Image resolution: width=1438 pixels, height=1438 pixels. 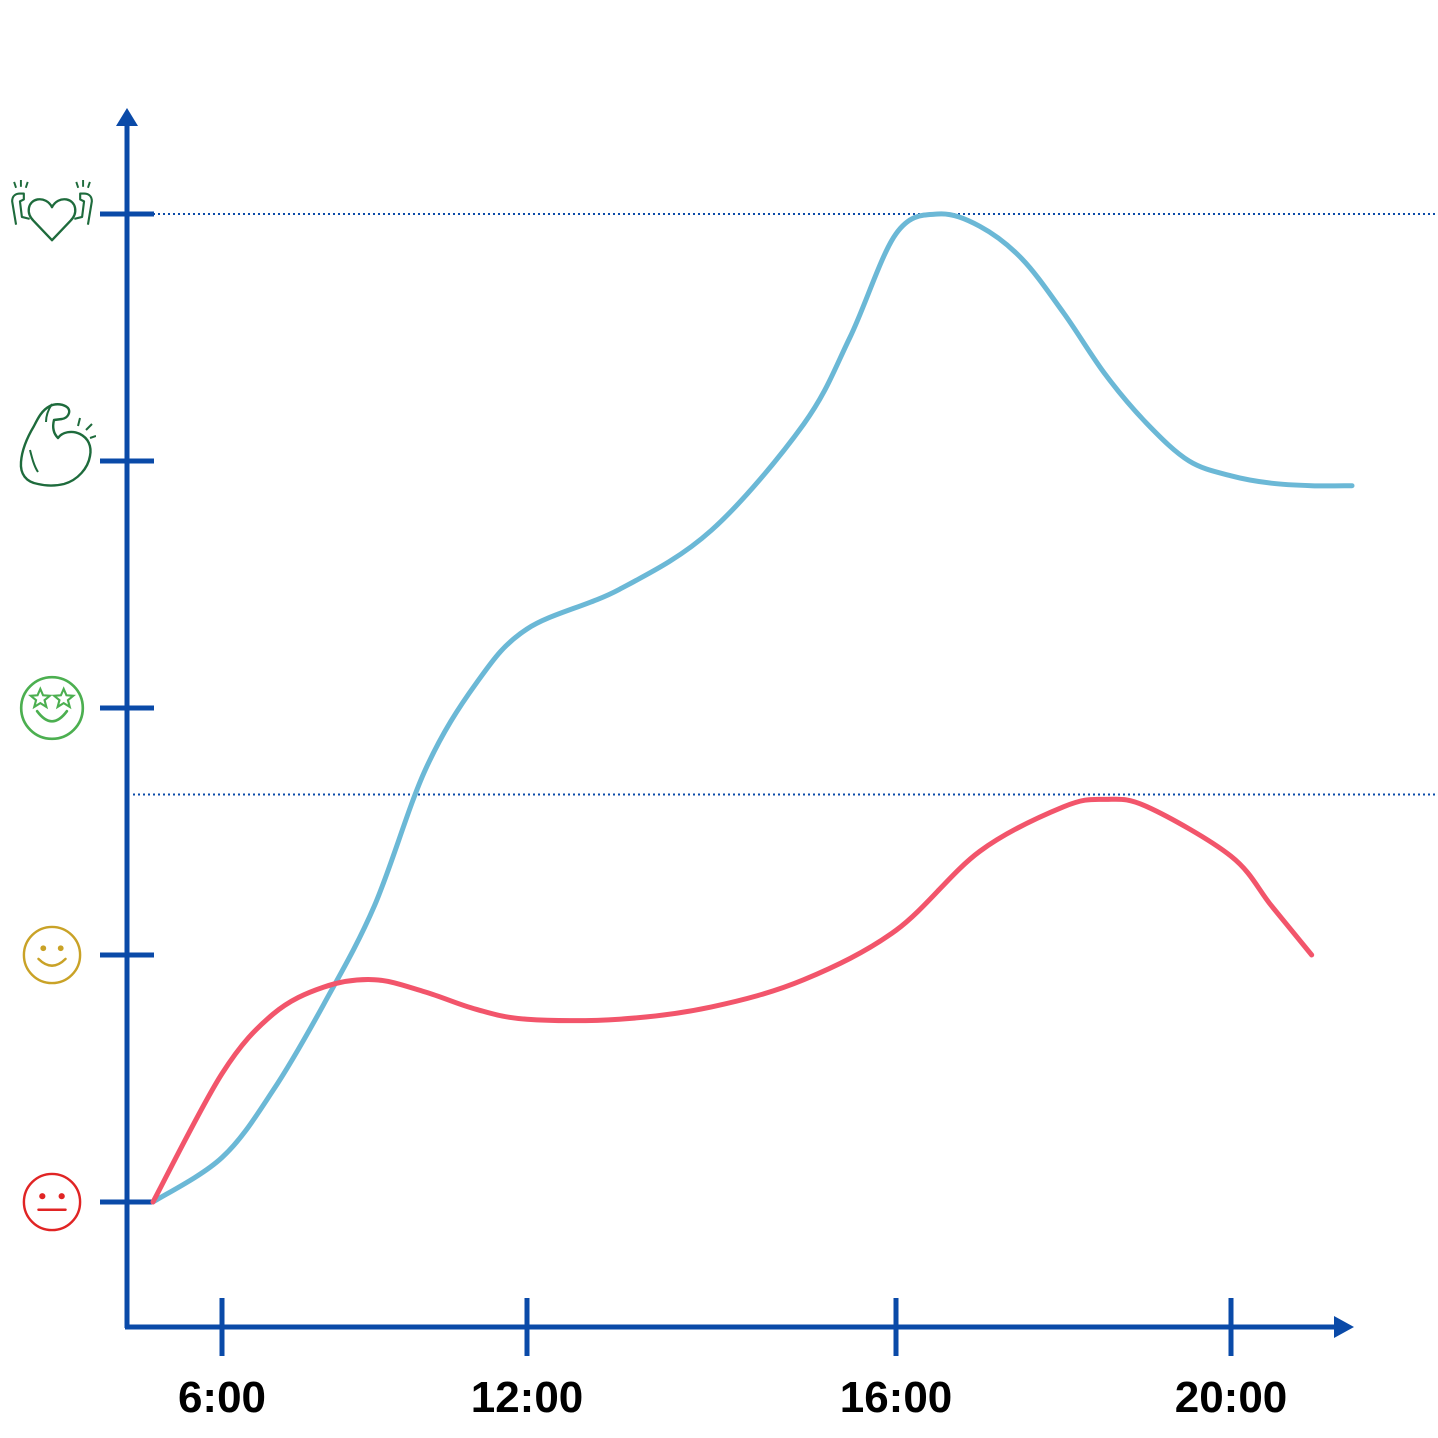 I want to click on x-tick-label: 12:00, so click(x=527, y=1397).